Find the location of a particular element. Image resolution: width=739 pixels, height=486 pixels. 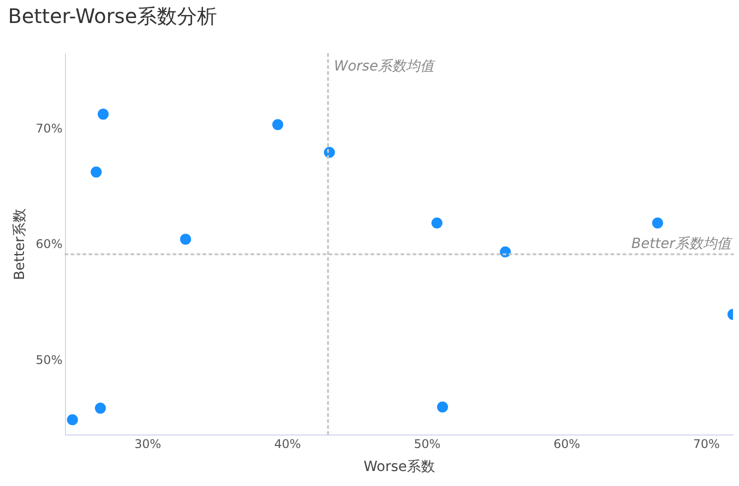

x-tick-label: 30% is located at coordinates (148, 444).